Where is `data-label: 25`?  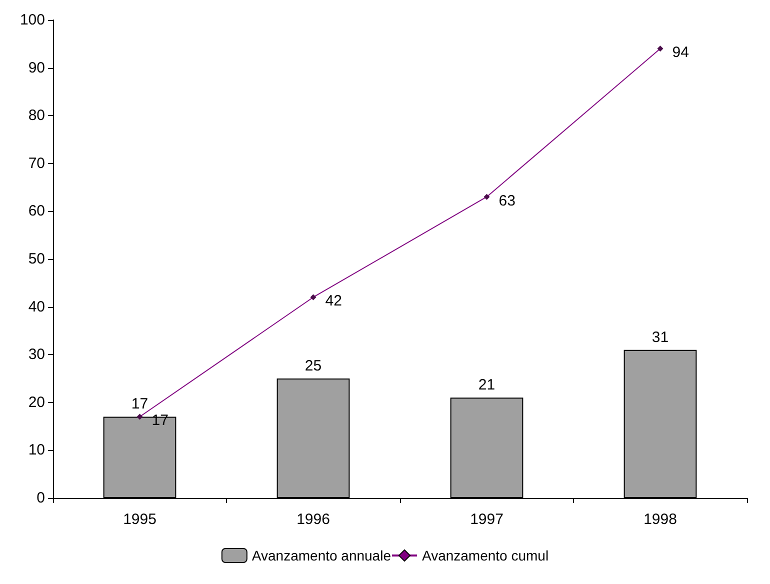
data-label: 25 is located at coordinates (313, 366).